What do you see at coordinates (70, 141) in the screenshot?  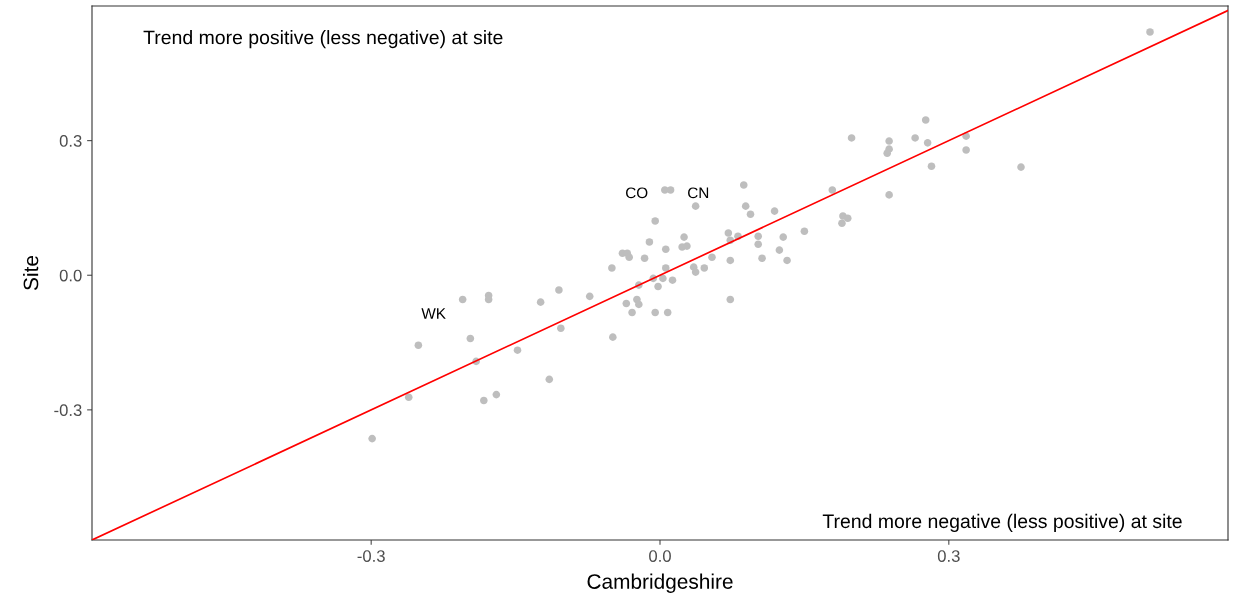 I see `y-tick-label: 0.3` at bounding box center [70, 141].